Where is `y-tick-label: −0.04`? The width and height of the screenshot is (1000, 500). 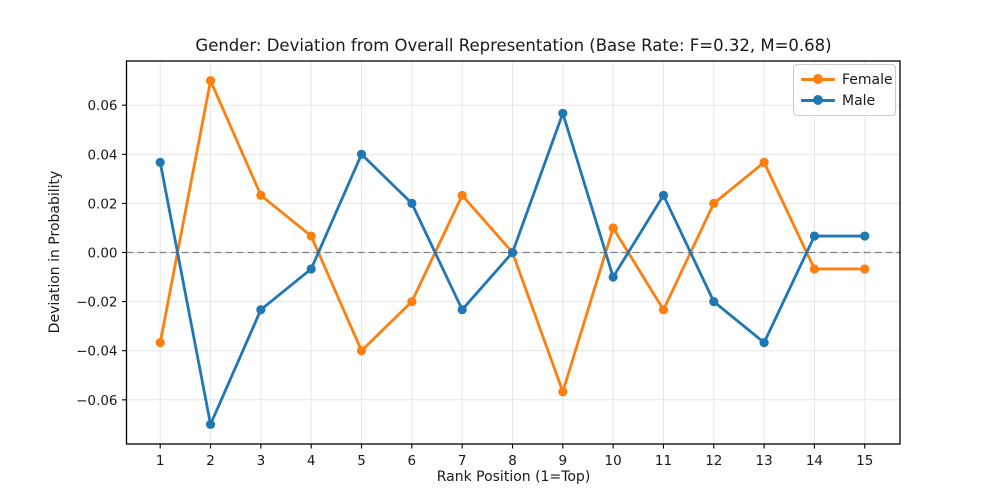
y-tick-label: −0.04 is located at coordinates (96, 352).